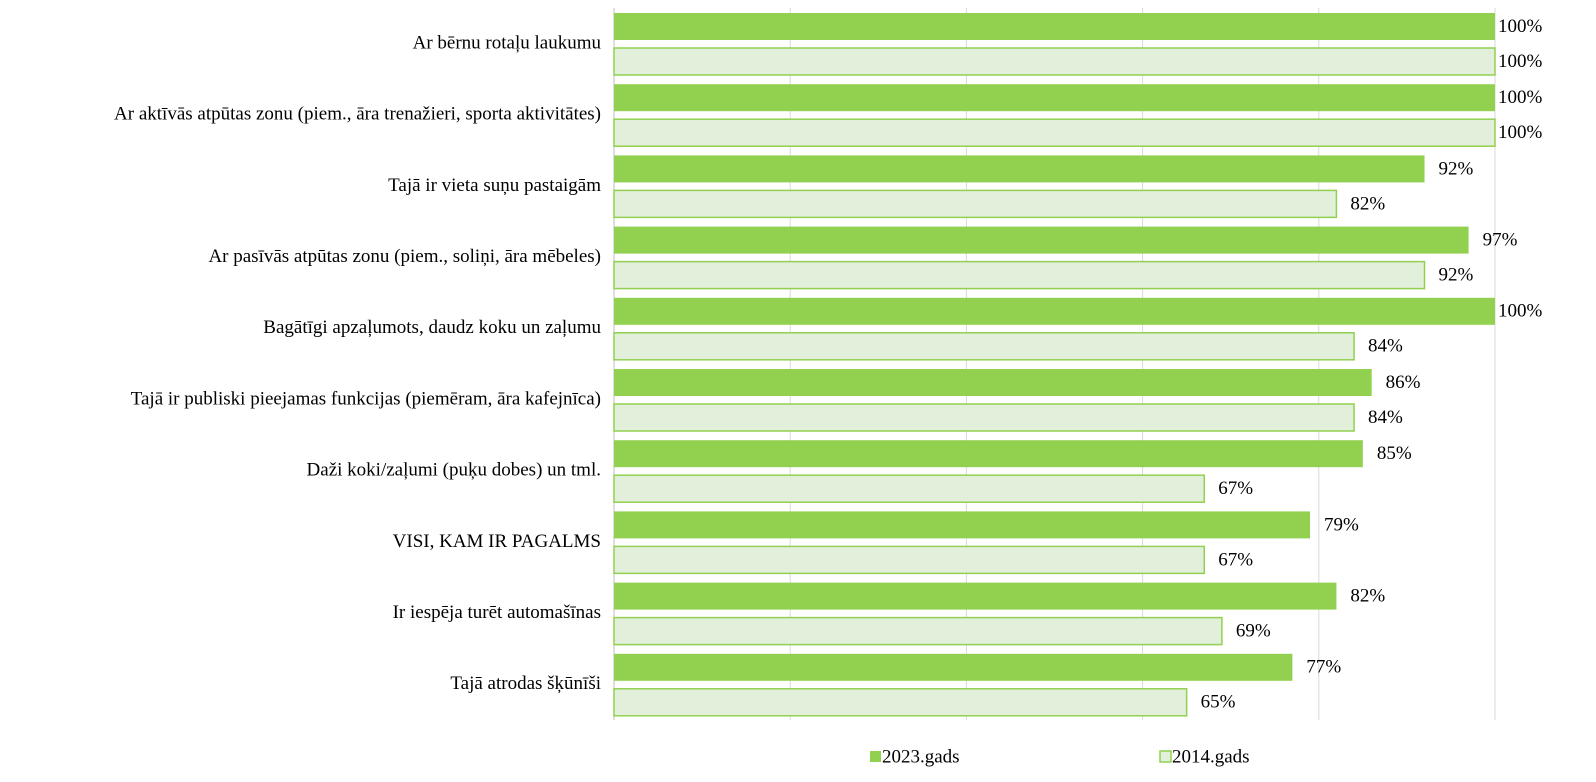  What do you see at coordinates (1500, 239) in the screenshot?
I see `data-label: 97%` at bounding box center [1500, 239].